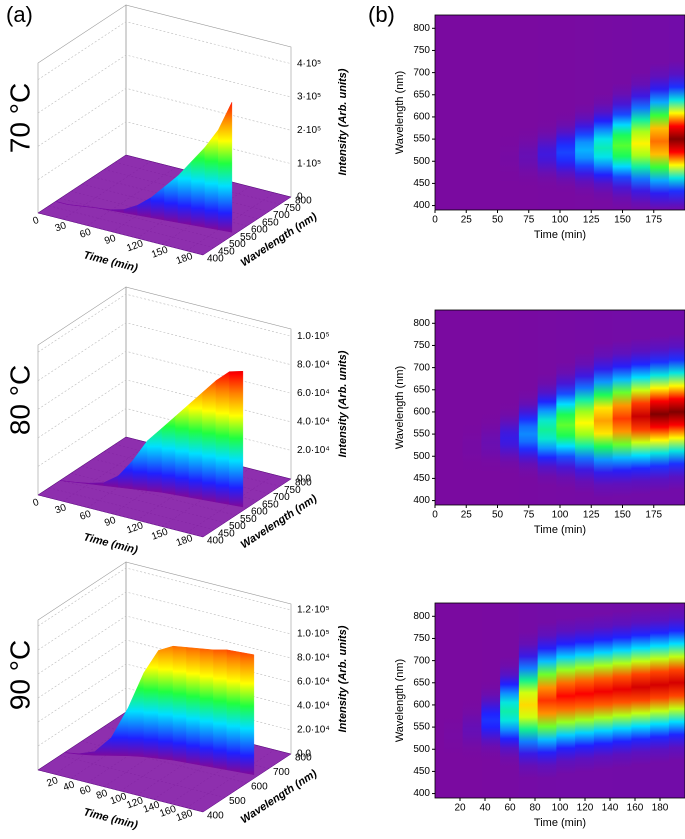 This screenshot has width=685, height=839. What do you see at coordinates (498, 220) in the screenshot?
I see `x-tick-label: 50` at bounding box center [498, 220].